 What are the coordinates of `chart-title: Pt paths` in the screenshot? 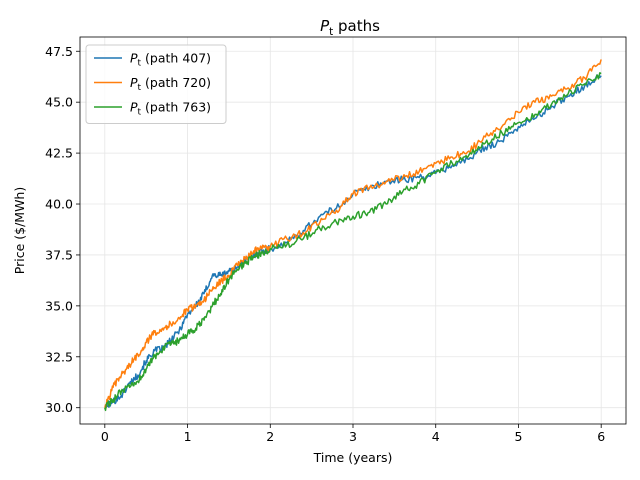 It's located at (350, 27).